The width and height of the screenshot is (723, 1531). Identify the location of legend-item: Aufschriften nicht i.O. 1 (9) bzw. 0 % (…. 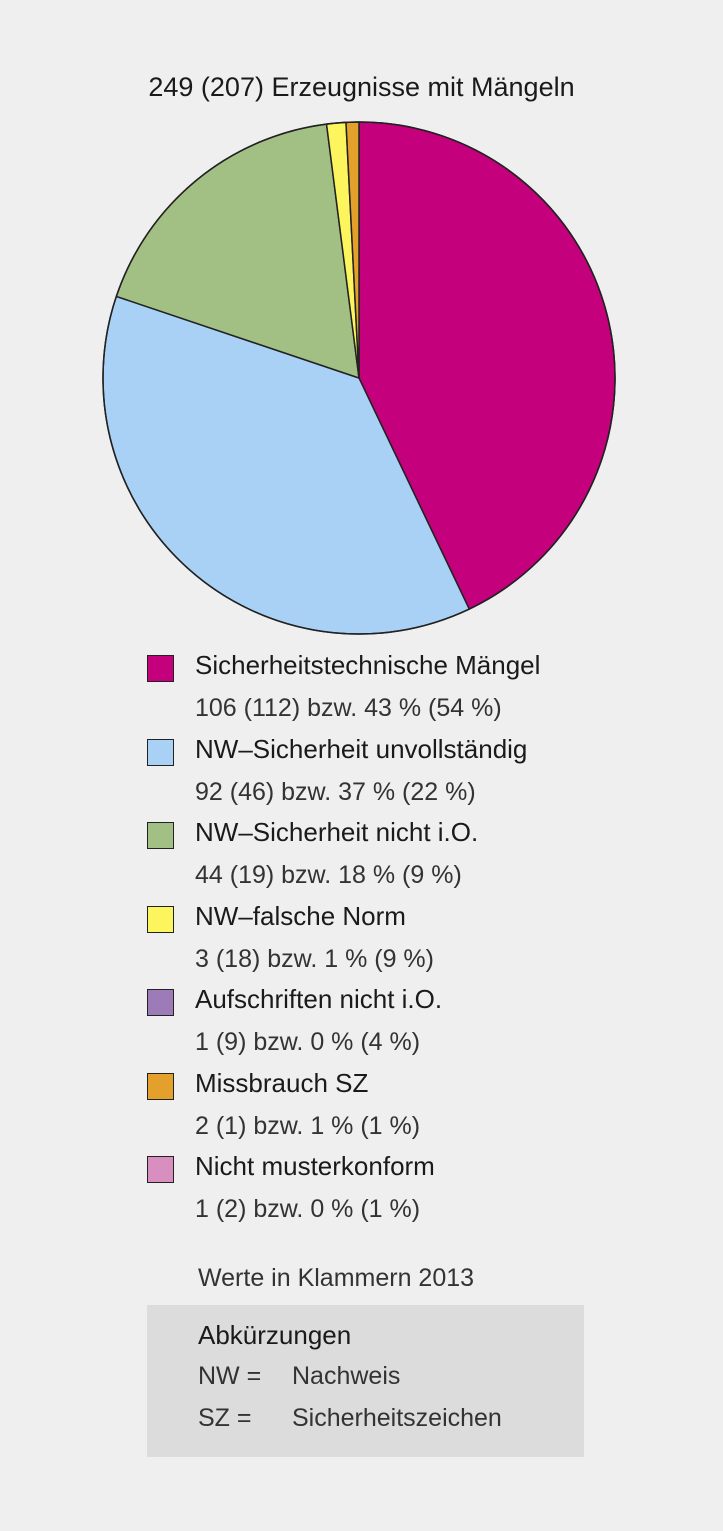
(417, 1026).